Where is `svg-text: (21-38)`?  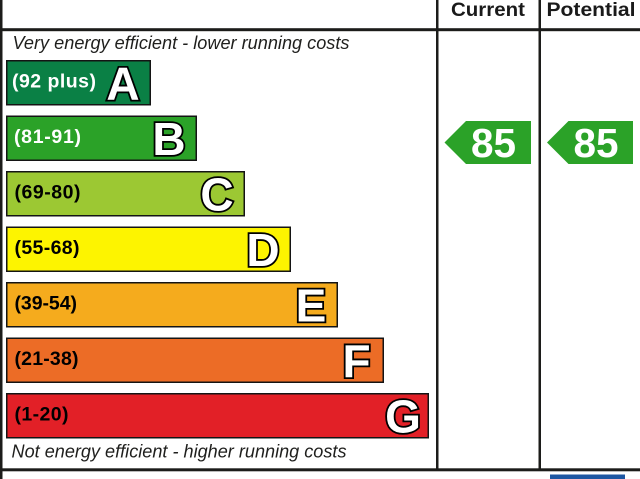
svg-text: (21-38) is located at coordinates (47, 359).